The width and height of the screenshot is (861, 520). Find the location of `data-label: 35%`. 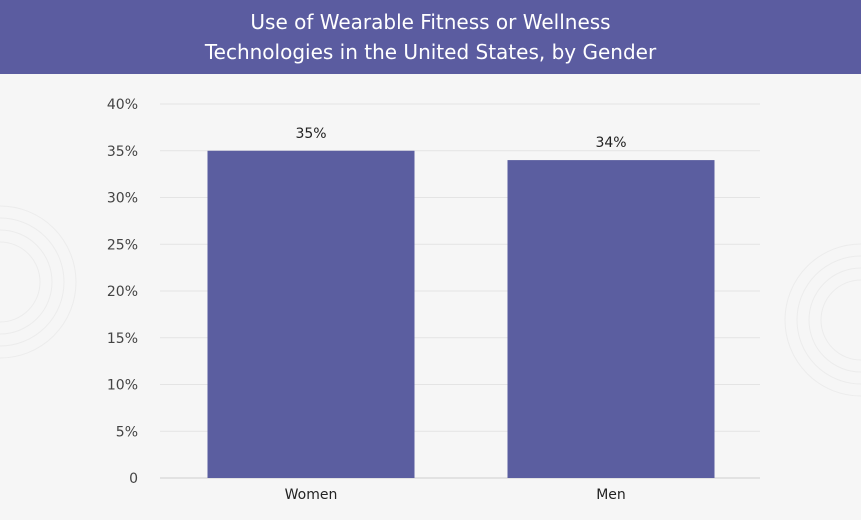

data-label: 35% is located at coordinates (310, 134).